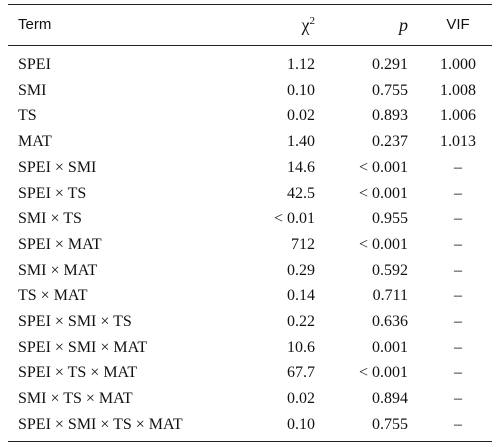 Image resolution: width=500 pixels, height=447 pixels. Describe the element at coordinates (390, 219) in the screenshot. I see `table-cell: 0.955` at that location.